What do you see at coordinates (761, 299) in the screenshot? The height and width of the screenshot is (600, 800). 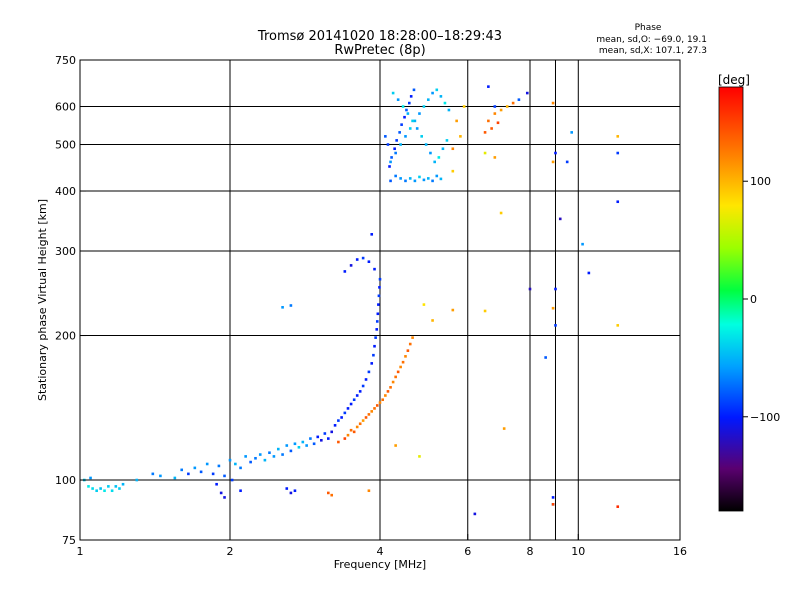 I see `colorbar-ticks: 100 0 −100` at bounding box center [761, 299].